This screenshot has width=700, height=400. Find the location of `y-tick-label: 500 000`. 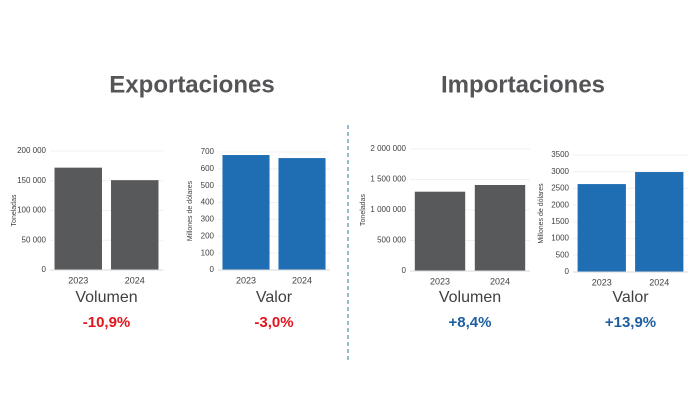

y-tick-label: 500 000 is located at coordinates (391, 240).